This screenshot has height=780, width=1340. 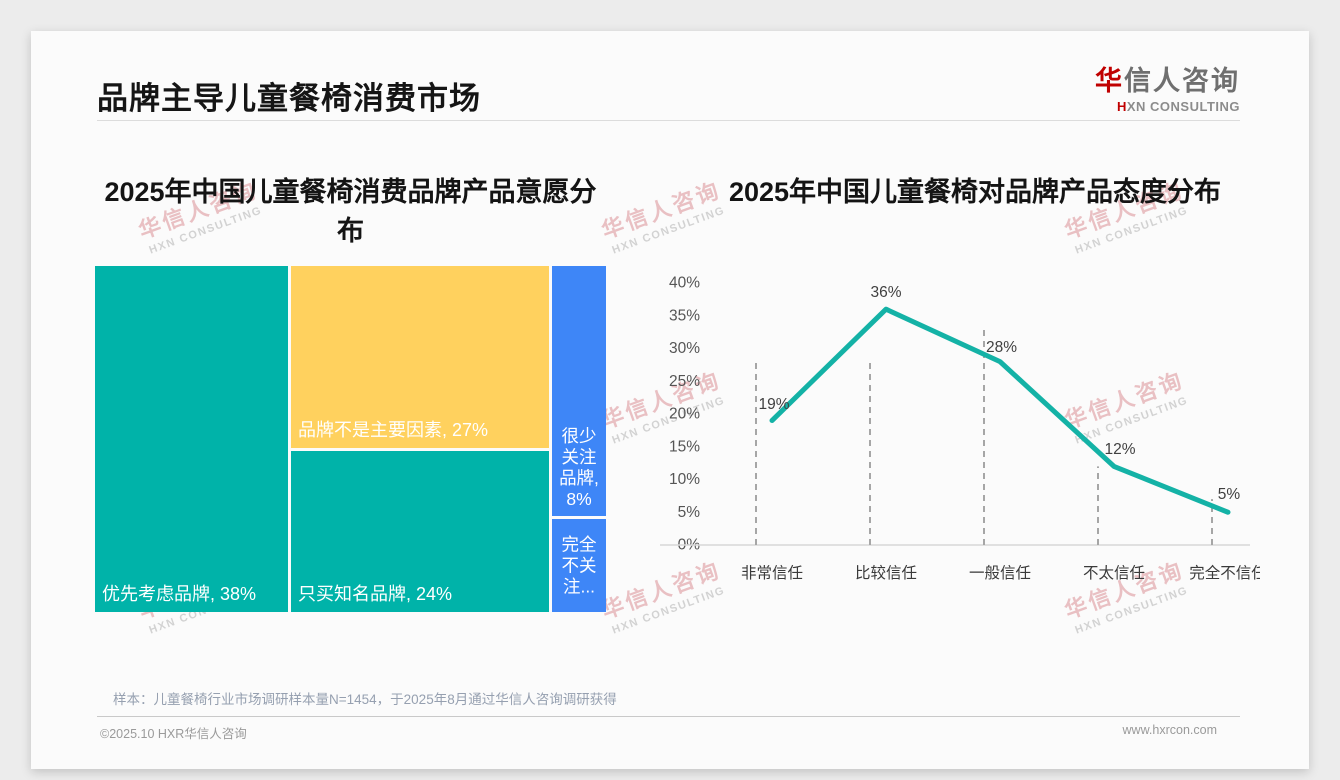 I want to click on x-axis-label: 一般信任, so click(x=1000, y=573).